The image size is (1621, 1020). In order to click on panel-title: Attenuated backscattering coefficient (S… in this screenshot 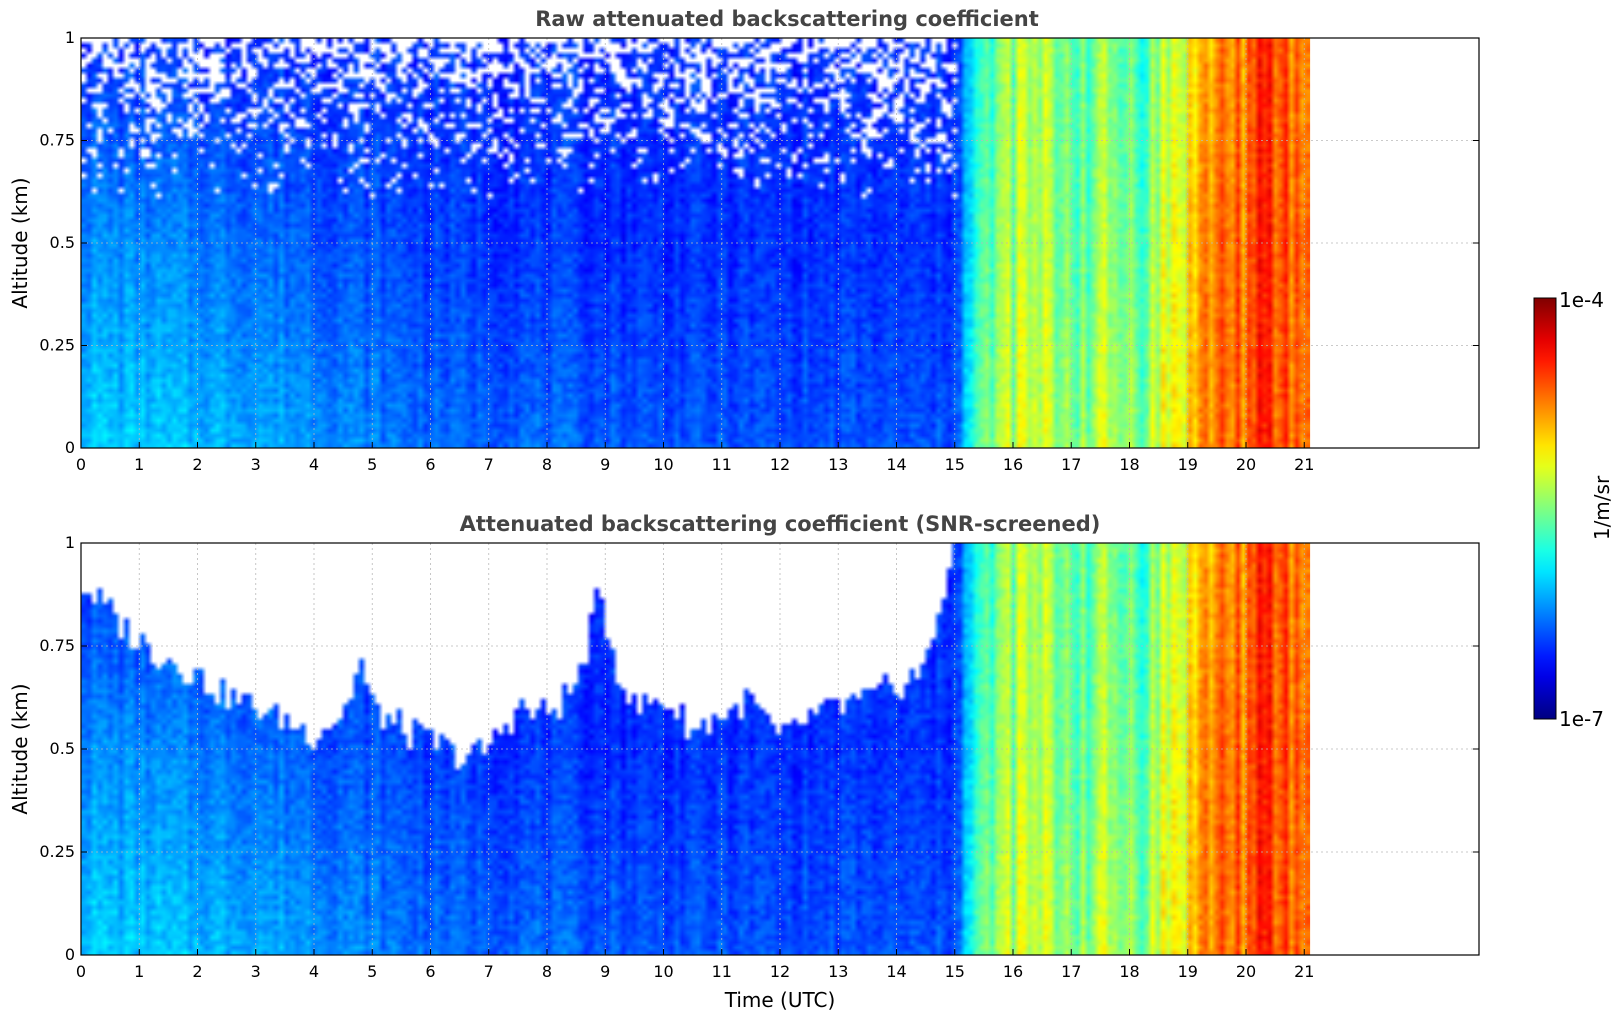, I will do `click(780, 524)`.